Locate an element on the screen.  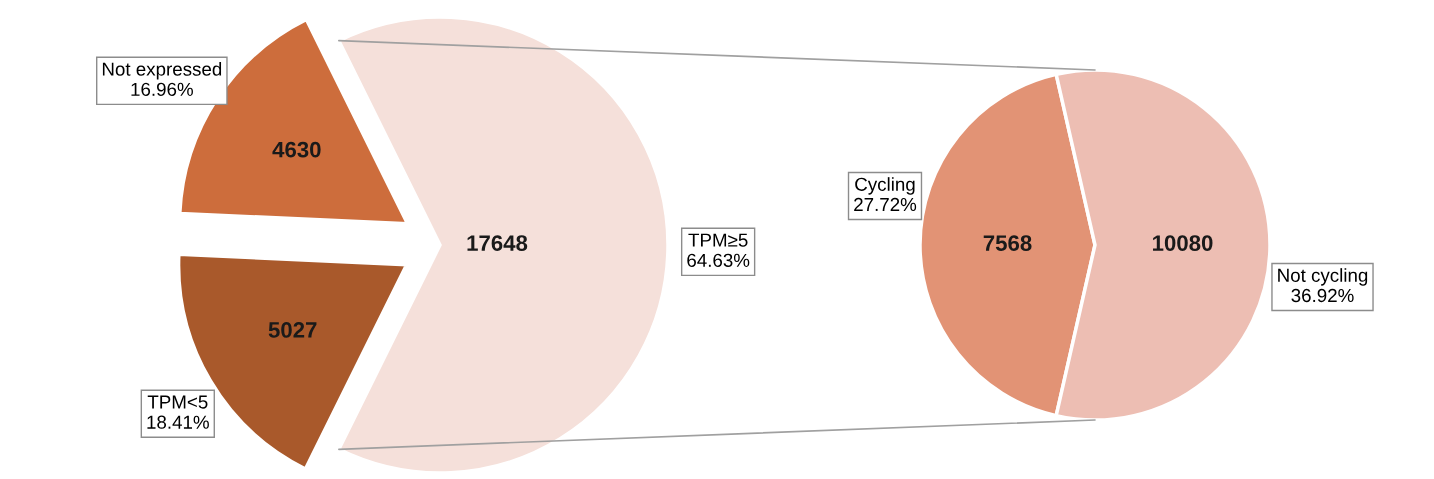
data-label: 4630 is located at coordinates (296, 149).